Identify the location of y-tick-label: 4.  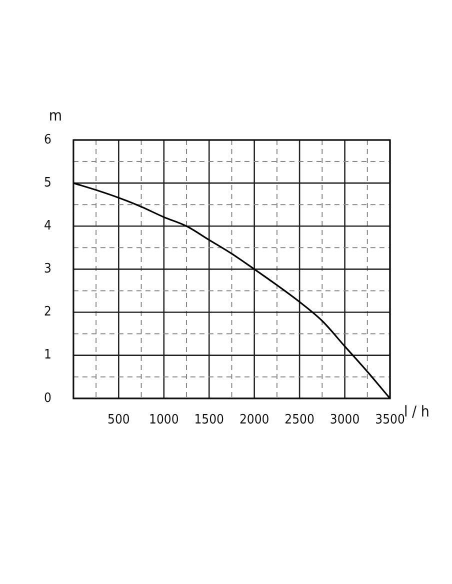
(48, 226).